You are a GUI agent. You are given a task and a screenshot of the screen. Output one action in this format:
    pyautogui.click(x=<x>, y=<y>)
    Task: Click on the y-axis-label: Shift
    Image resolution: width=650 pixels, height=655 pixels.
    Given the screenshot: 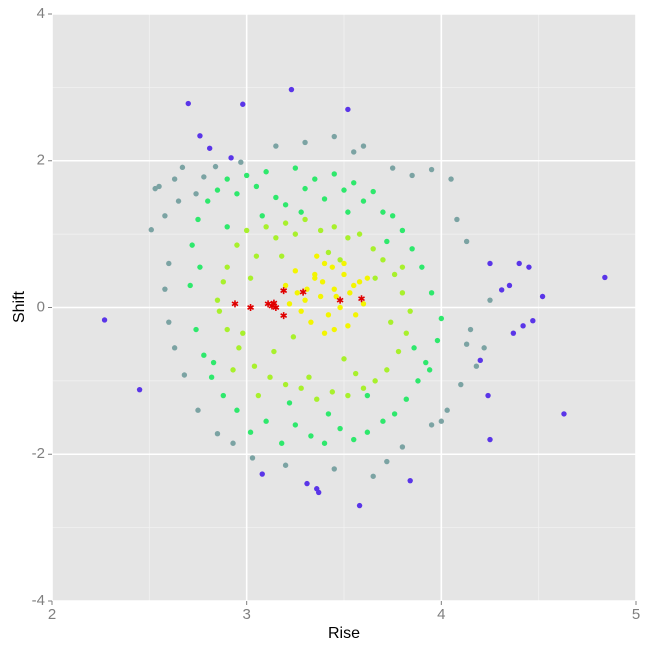 What is the action you would take?
    pyautogui.click(x=19, y=306)
    